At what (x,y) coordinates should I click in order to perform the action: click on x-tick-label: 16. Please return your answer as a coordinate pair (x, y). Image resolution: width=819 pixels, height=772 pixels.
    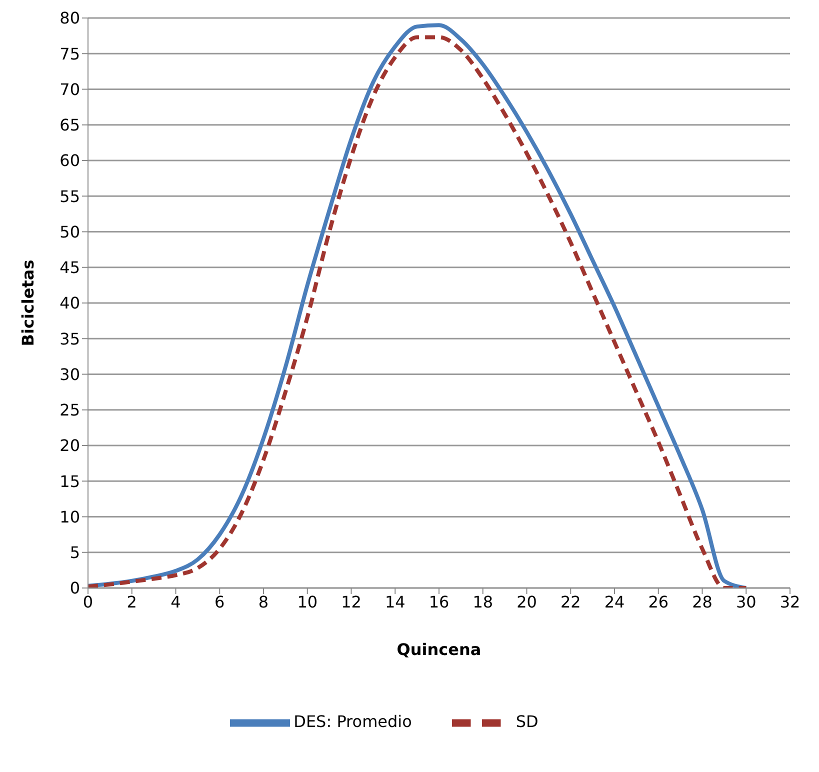
    Looking at the image, I should click on (439, 602).